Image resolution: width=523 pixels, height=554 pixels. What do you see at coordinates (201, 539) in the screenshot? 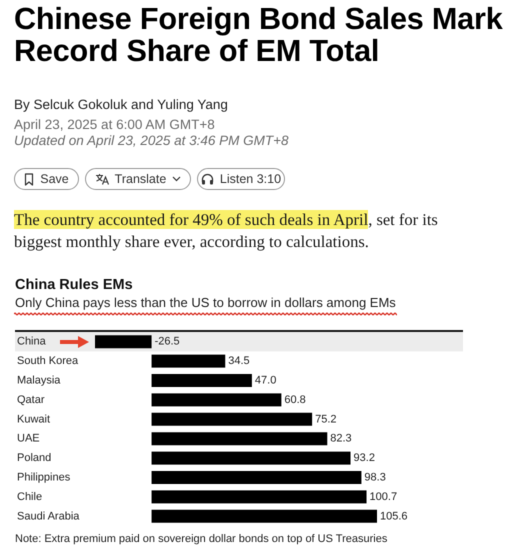
I see `text: Note: Extra premium paid on sovereign dollar bonds on top of US Treasuries` at bounding box center [201, 539].